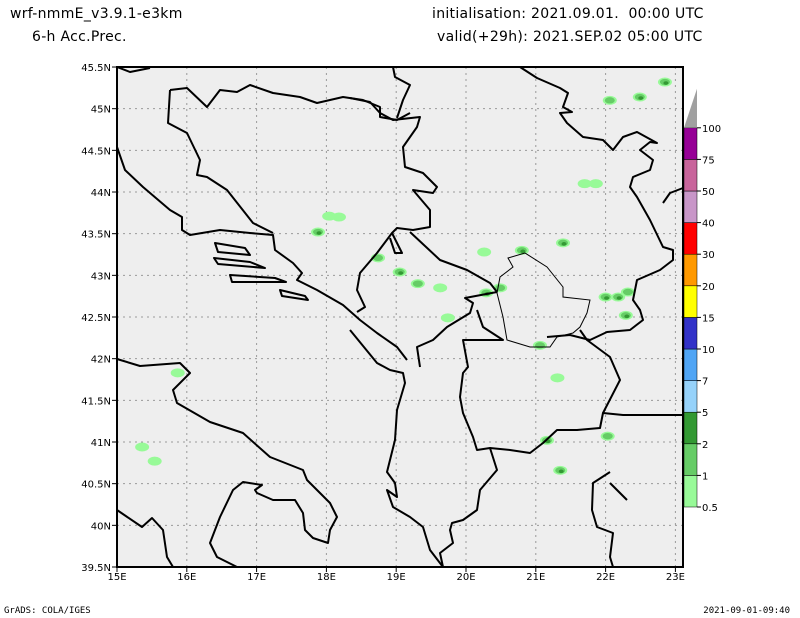 Image resolution: width=800 pixels, height=618 pixels. What do you see at coordinates (101, 526) in the screenshot?
I see `lat-tick-label: 40N` at bounding box center [101, 526].